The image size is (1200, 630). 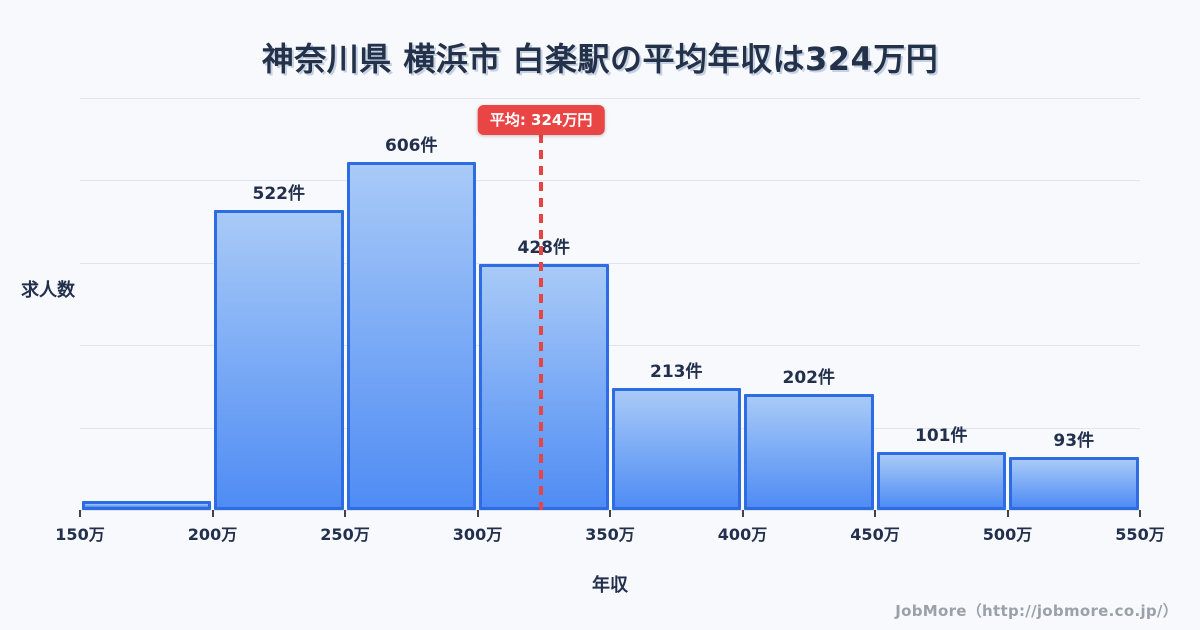 I want to click on x-tick-label: 250万, so click(x=345, y=534).